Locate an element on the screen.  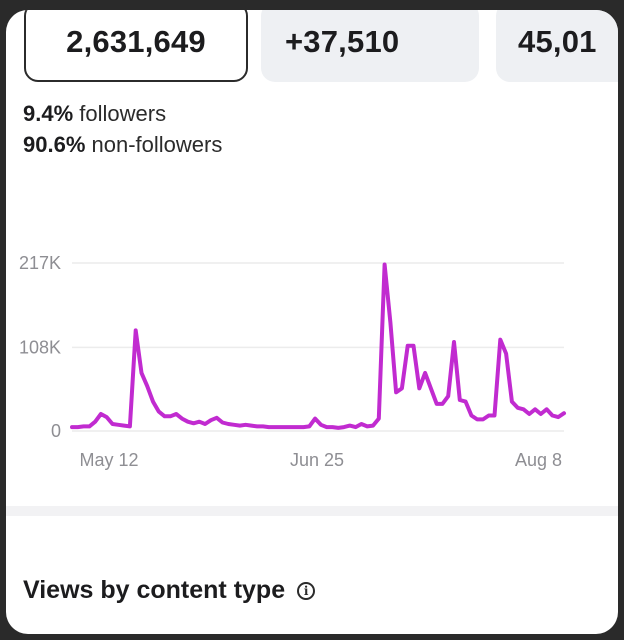
followers-percent: 9.4% is located at coordinates (48, 113).